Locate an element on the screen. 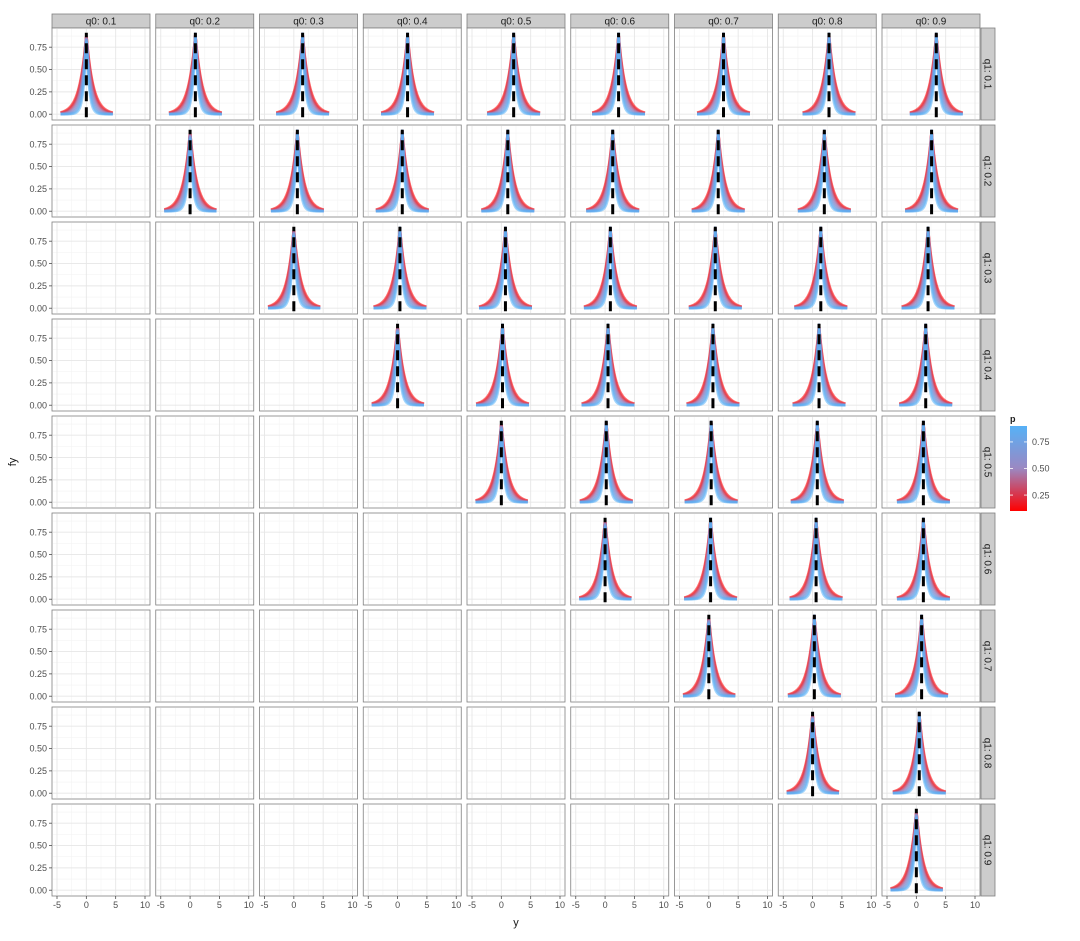  row-strip-label: q1: 0.1 is located at coordinates (987, 74).